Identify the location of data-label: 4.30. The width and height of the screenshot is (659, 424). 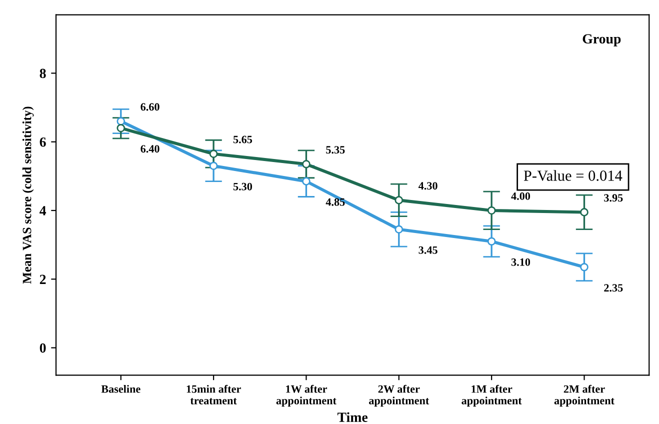
(428, 186).